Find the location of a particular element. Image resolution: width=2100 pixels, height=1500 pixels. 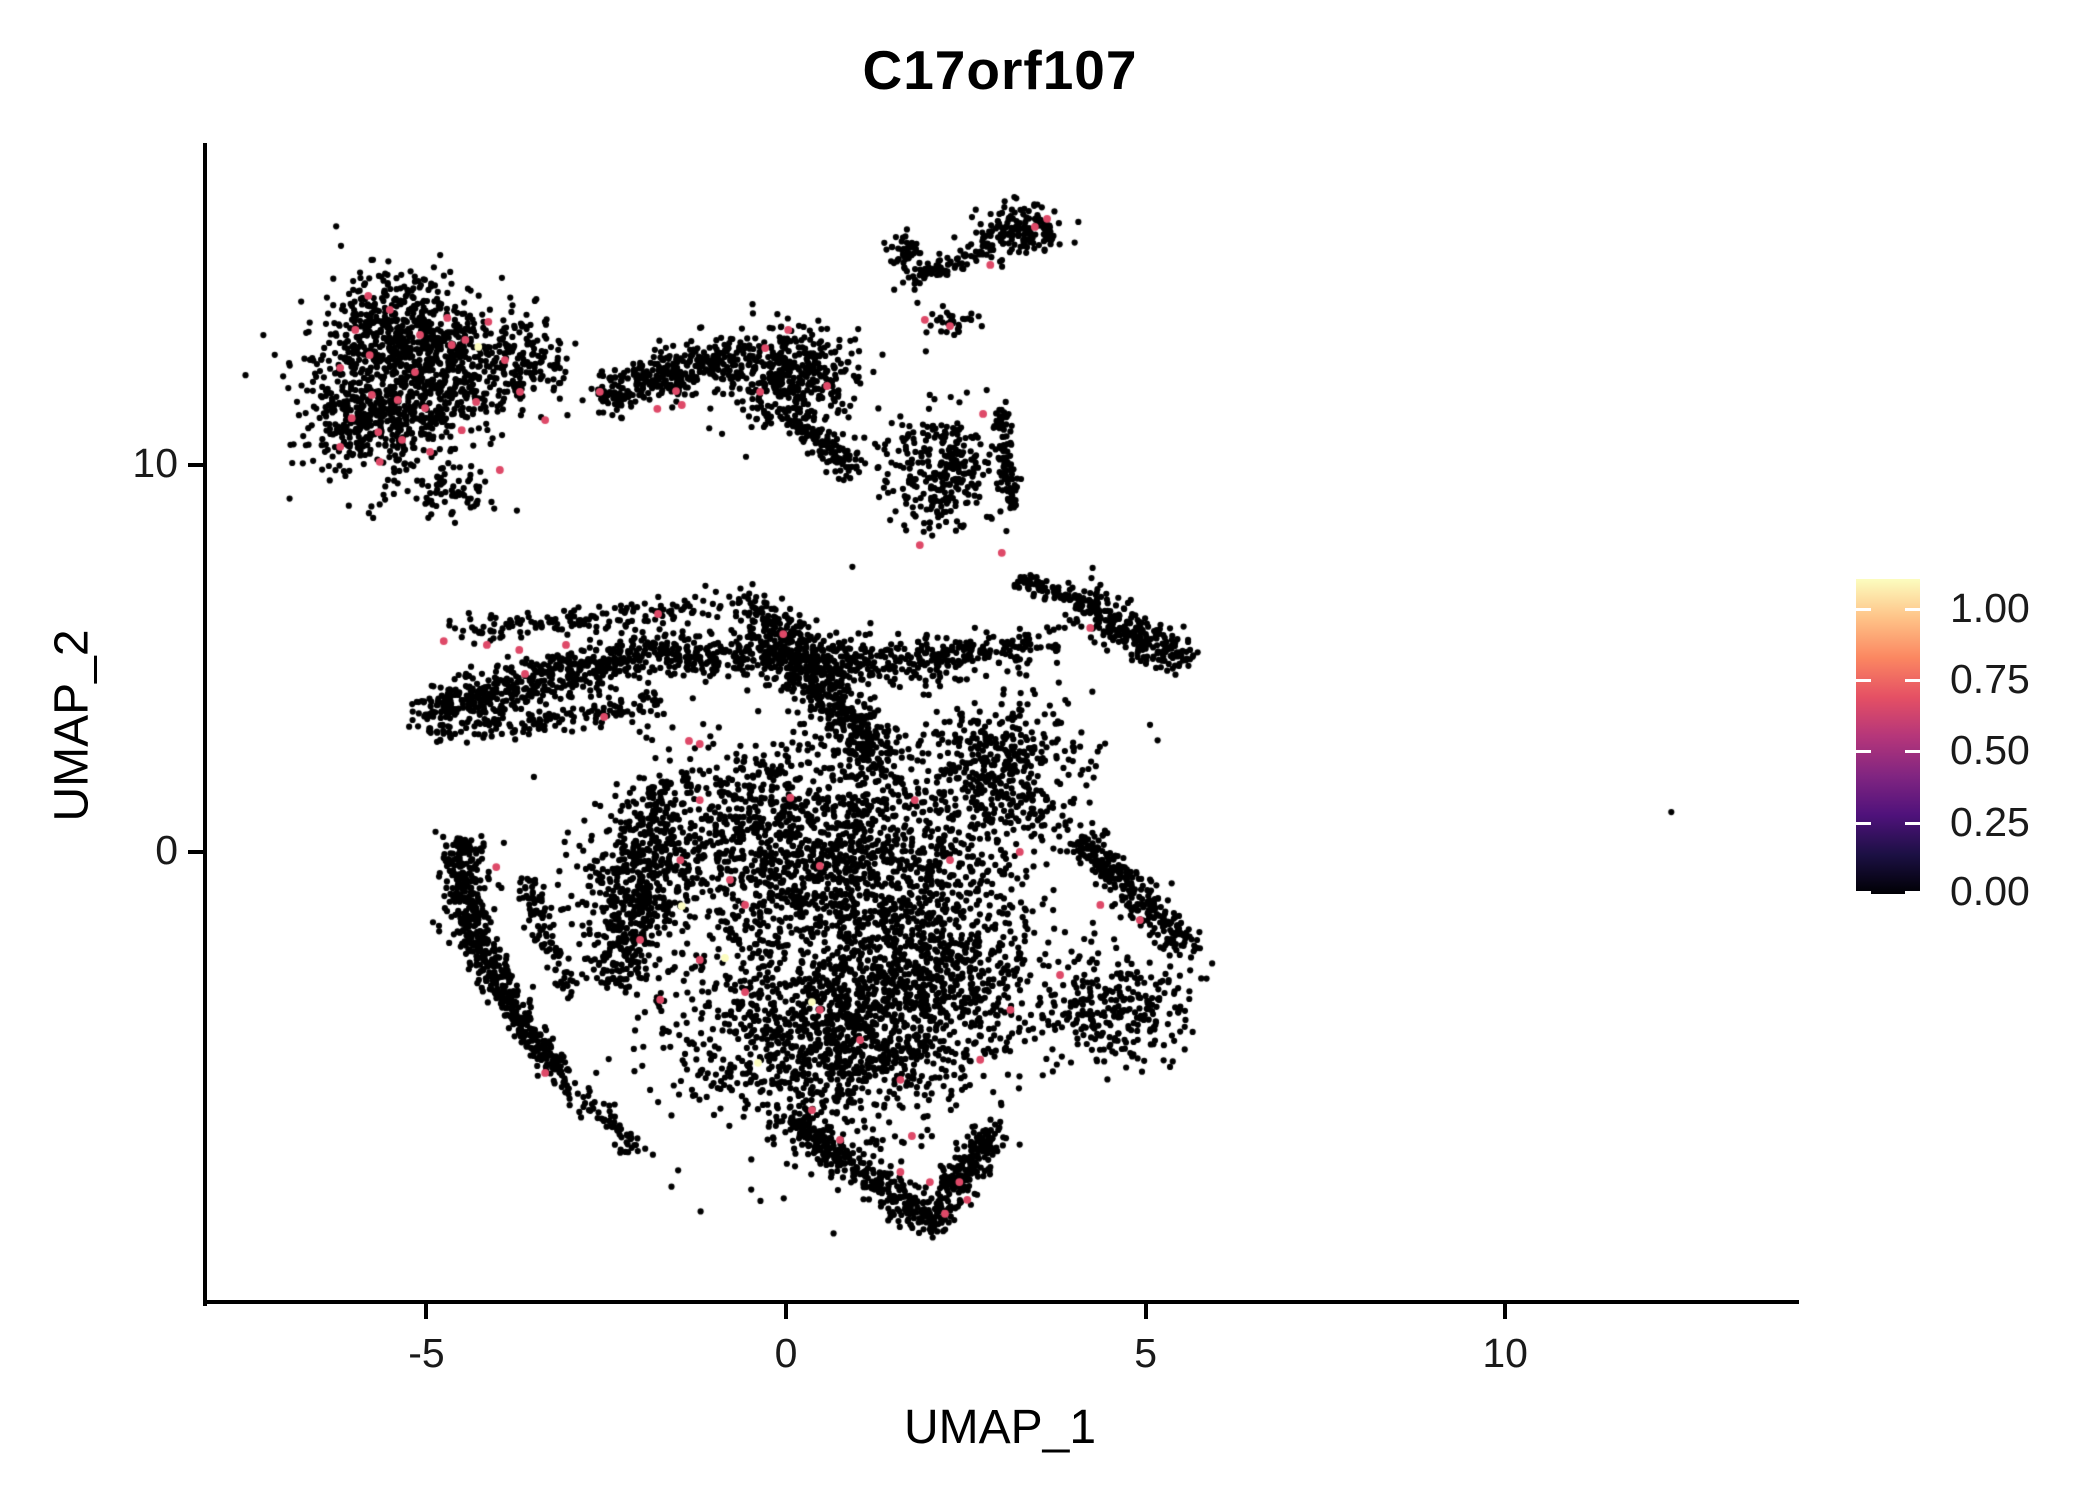

x-axis-title: UMAP_1 is located at coordinates (1000, 1427).